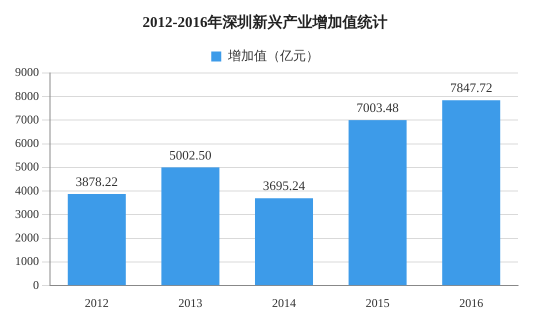 Image resolution: width=540 pixels, height=324 pixels. I want to click on legend-label: 增加值（亿元）, so click(272, 55).